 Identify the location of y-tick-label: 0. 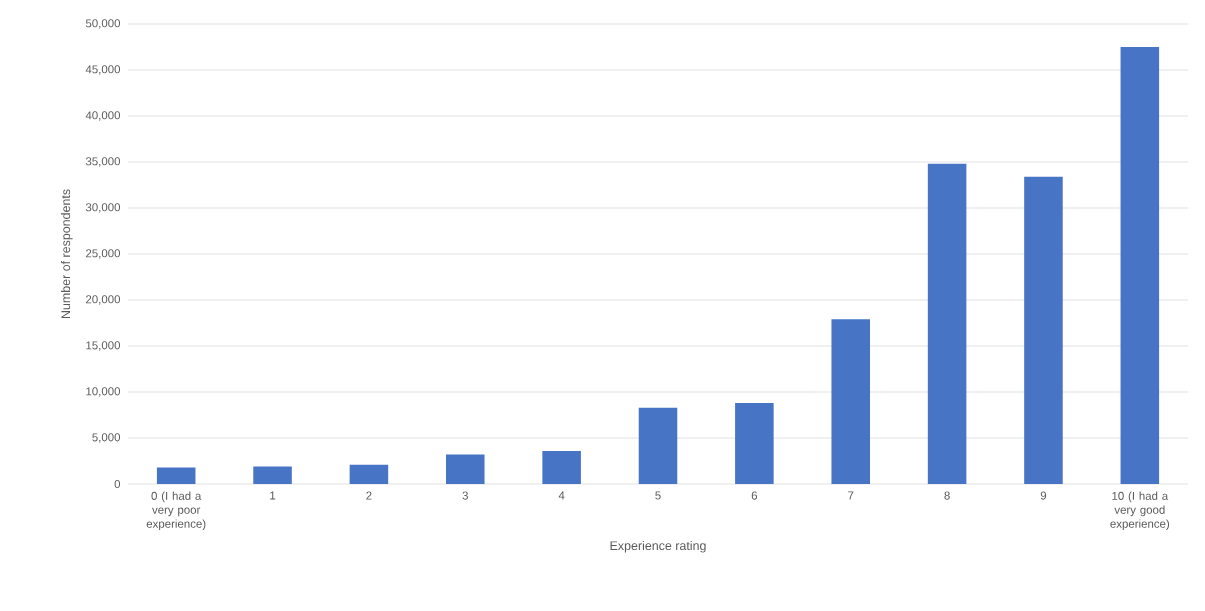
(117, 484).